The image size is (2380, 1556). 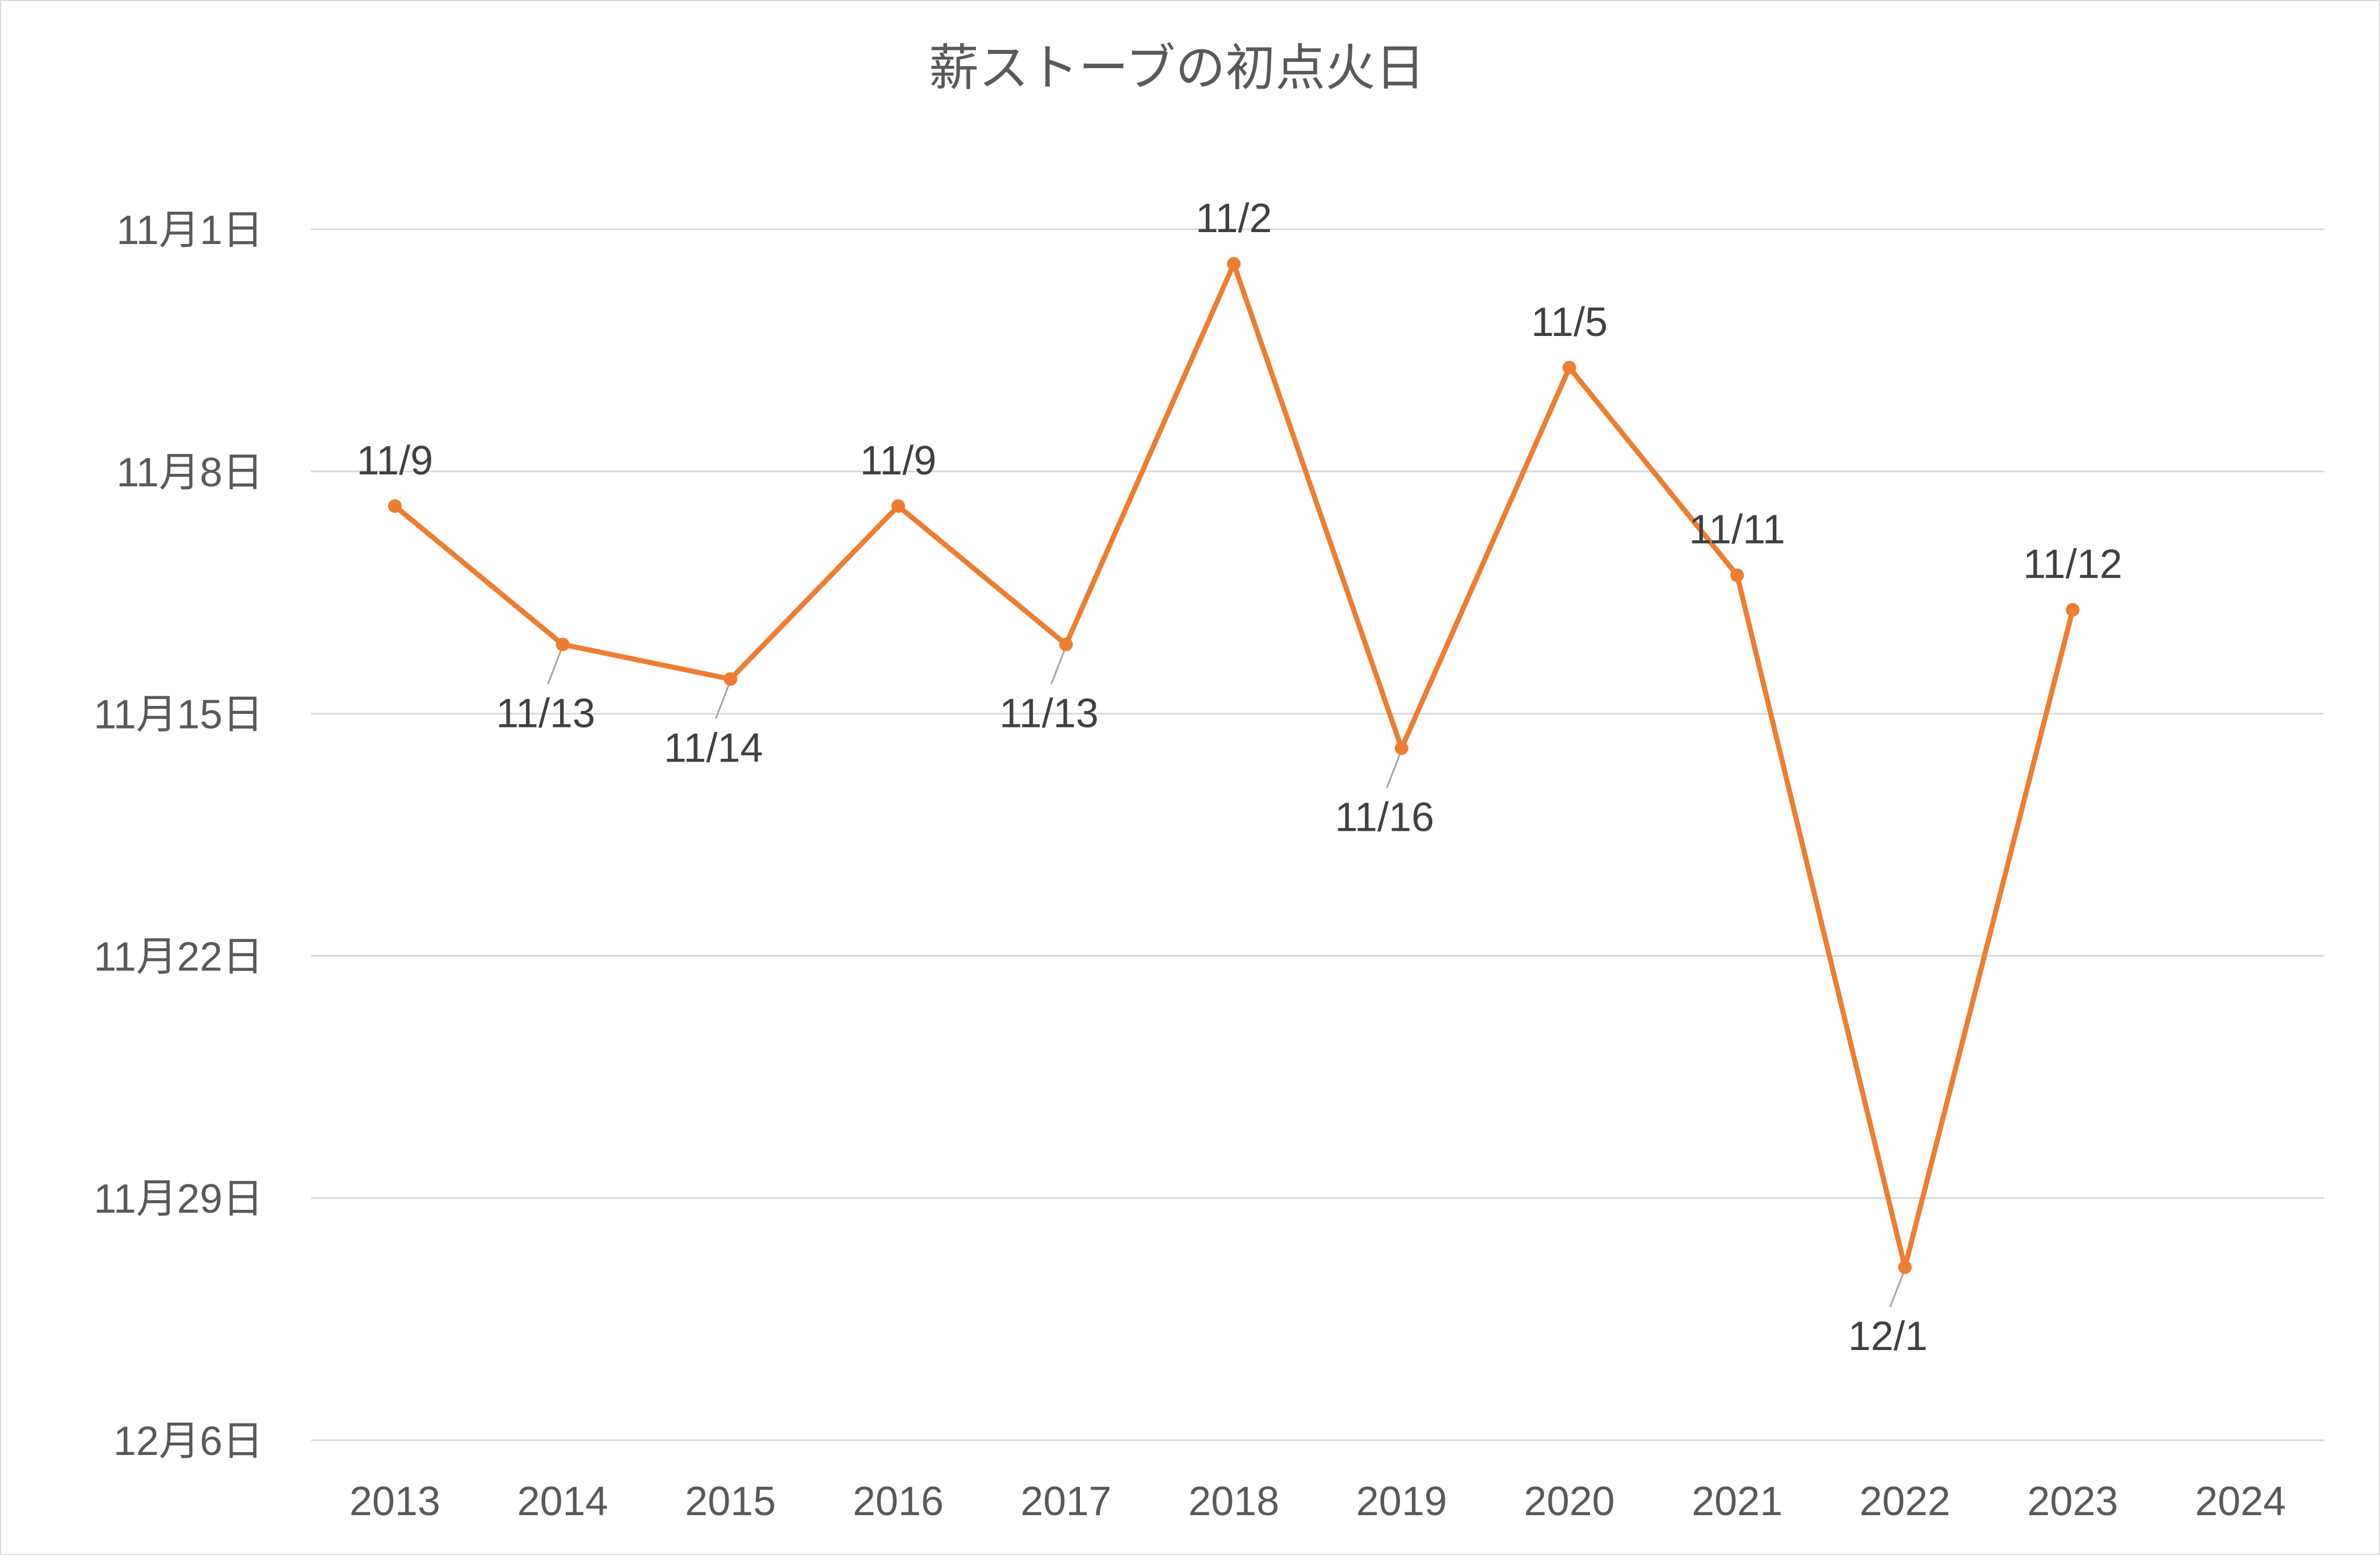 I want to click on y-tick-label: 11月15日, so click(x=178, y=715).